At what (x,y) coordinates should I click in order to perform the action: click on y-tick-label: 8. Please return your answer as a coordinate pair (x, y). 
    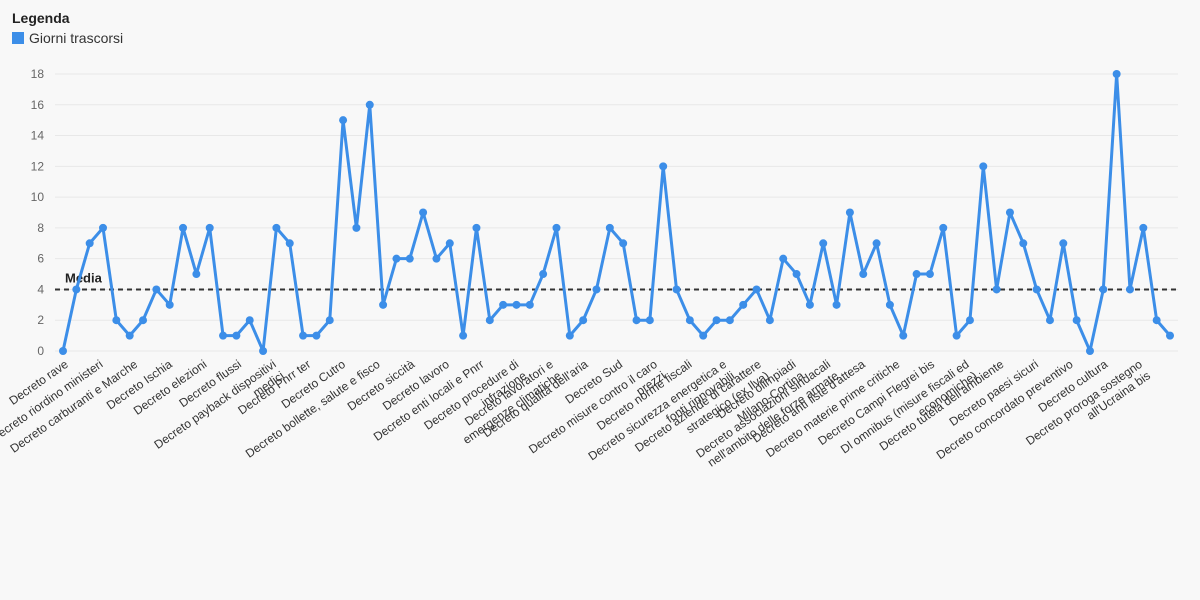
    Looking at the image, I should click on (40, 228).